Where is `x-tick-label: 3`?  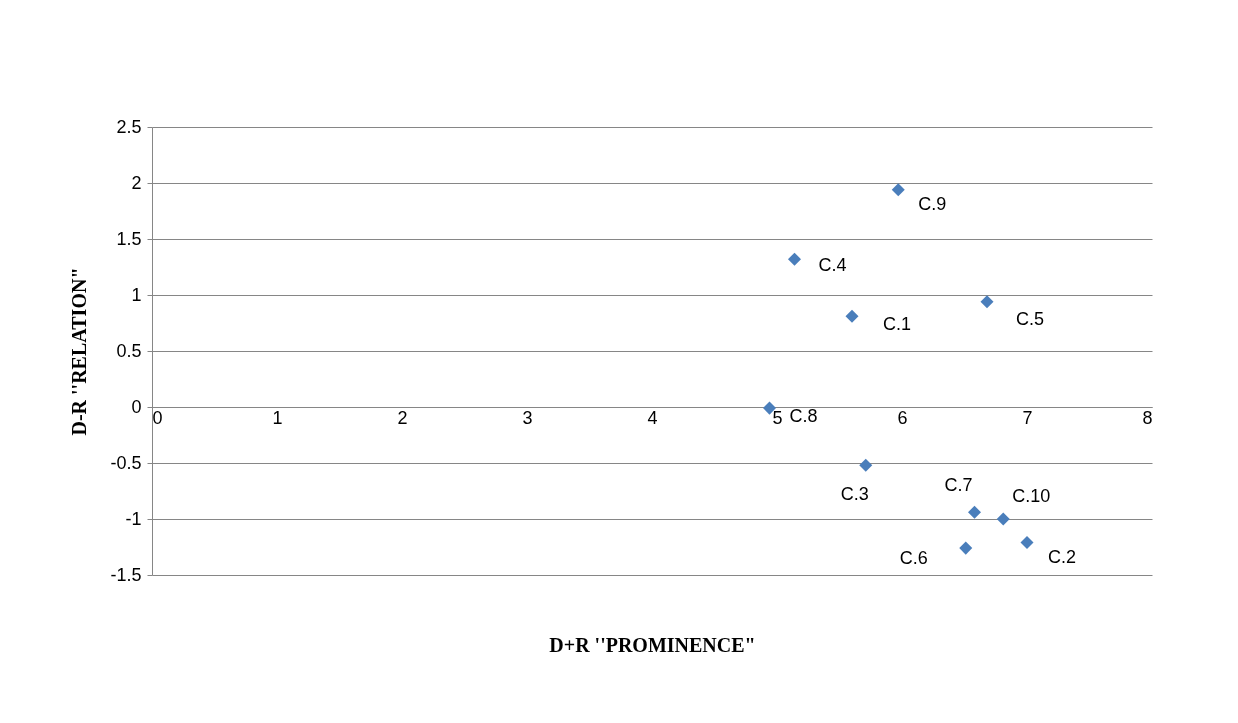 x-tick-label: 3 is located at coordinates (527, 417).